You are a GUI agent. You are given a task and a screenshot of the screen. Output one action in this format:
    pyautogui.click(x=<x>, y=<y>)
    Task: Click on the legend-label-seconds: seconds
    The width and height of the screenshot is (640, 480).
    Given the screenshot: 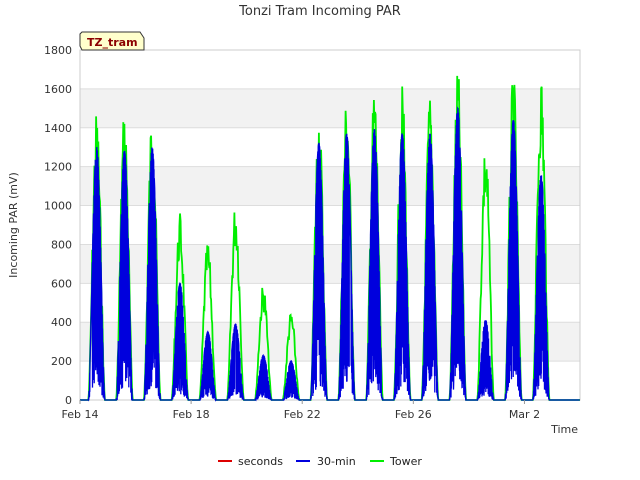 What is the action you would take?
    pyautogui.click(x=260, y=461)
    